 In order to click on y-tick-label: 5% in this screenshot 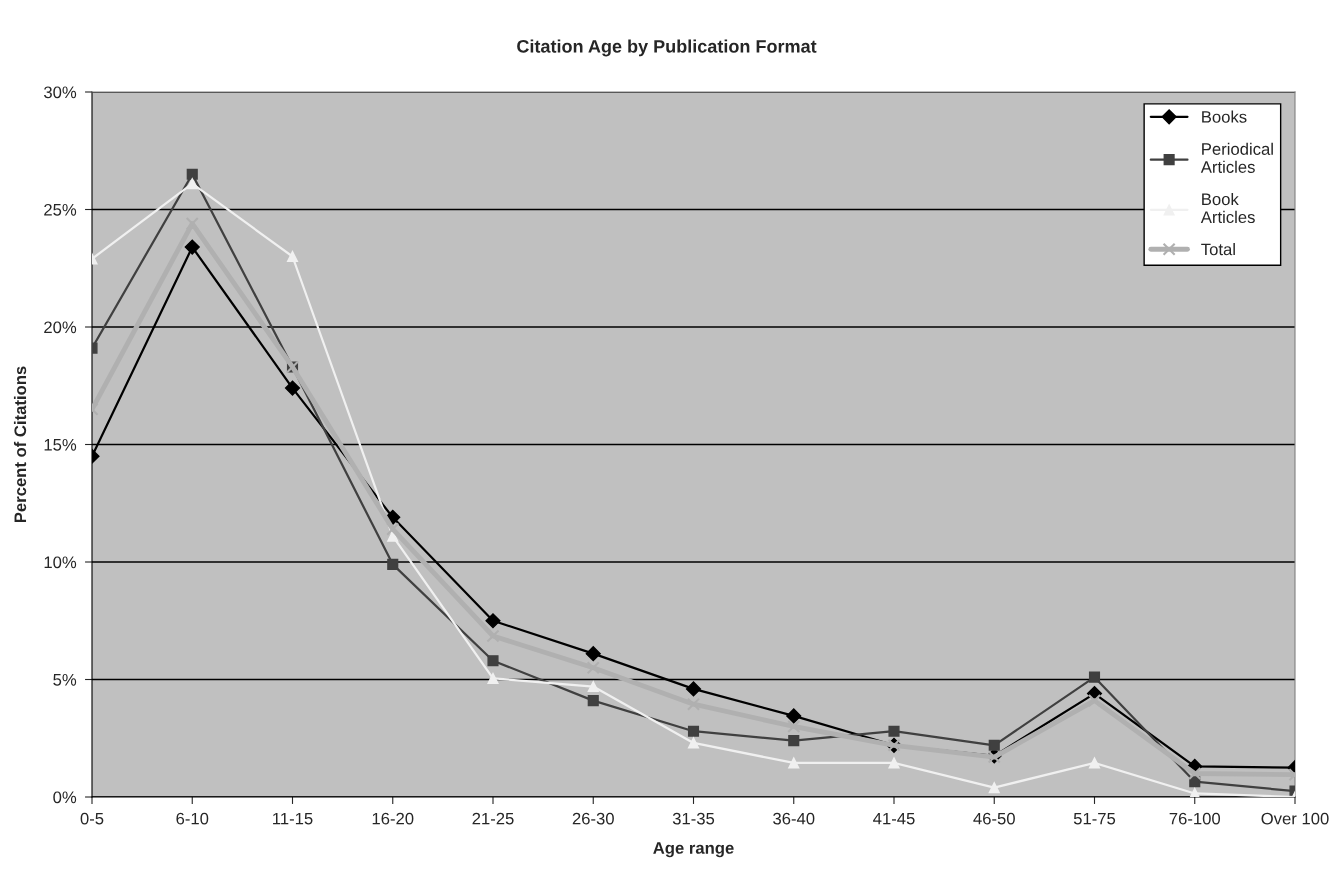, I will do `click(65, 679)`.